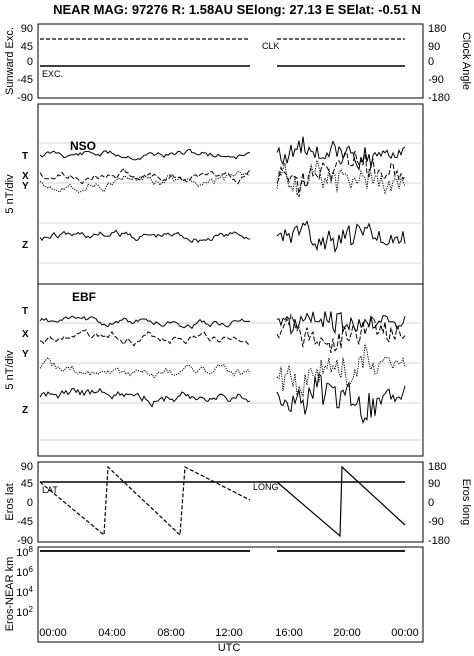 Image resolution: width=474 pixels, height=656 pixels. Describe the element at coordinates (10, 194) in the screenshot. I see `nso-ylabel: 5 nT/div` at that location.